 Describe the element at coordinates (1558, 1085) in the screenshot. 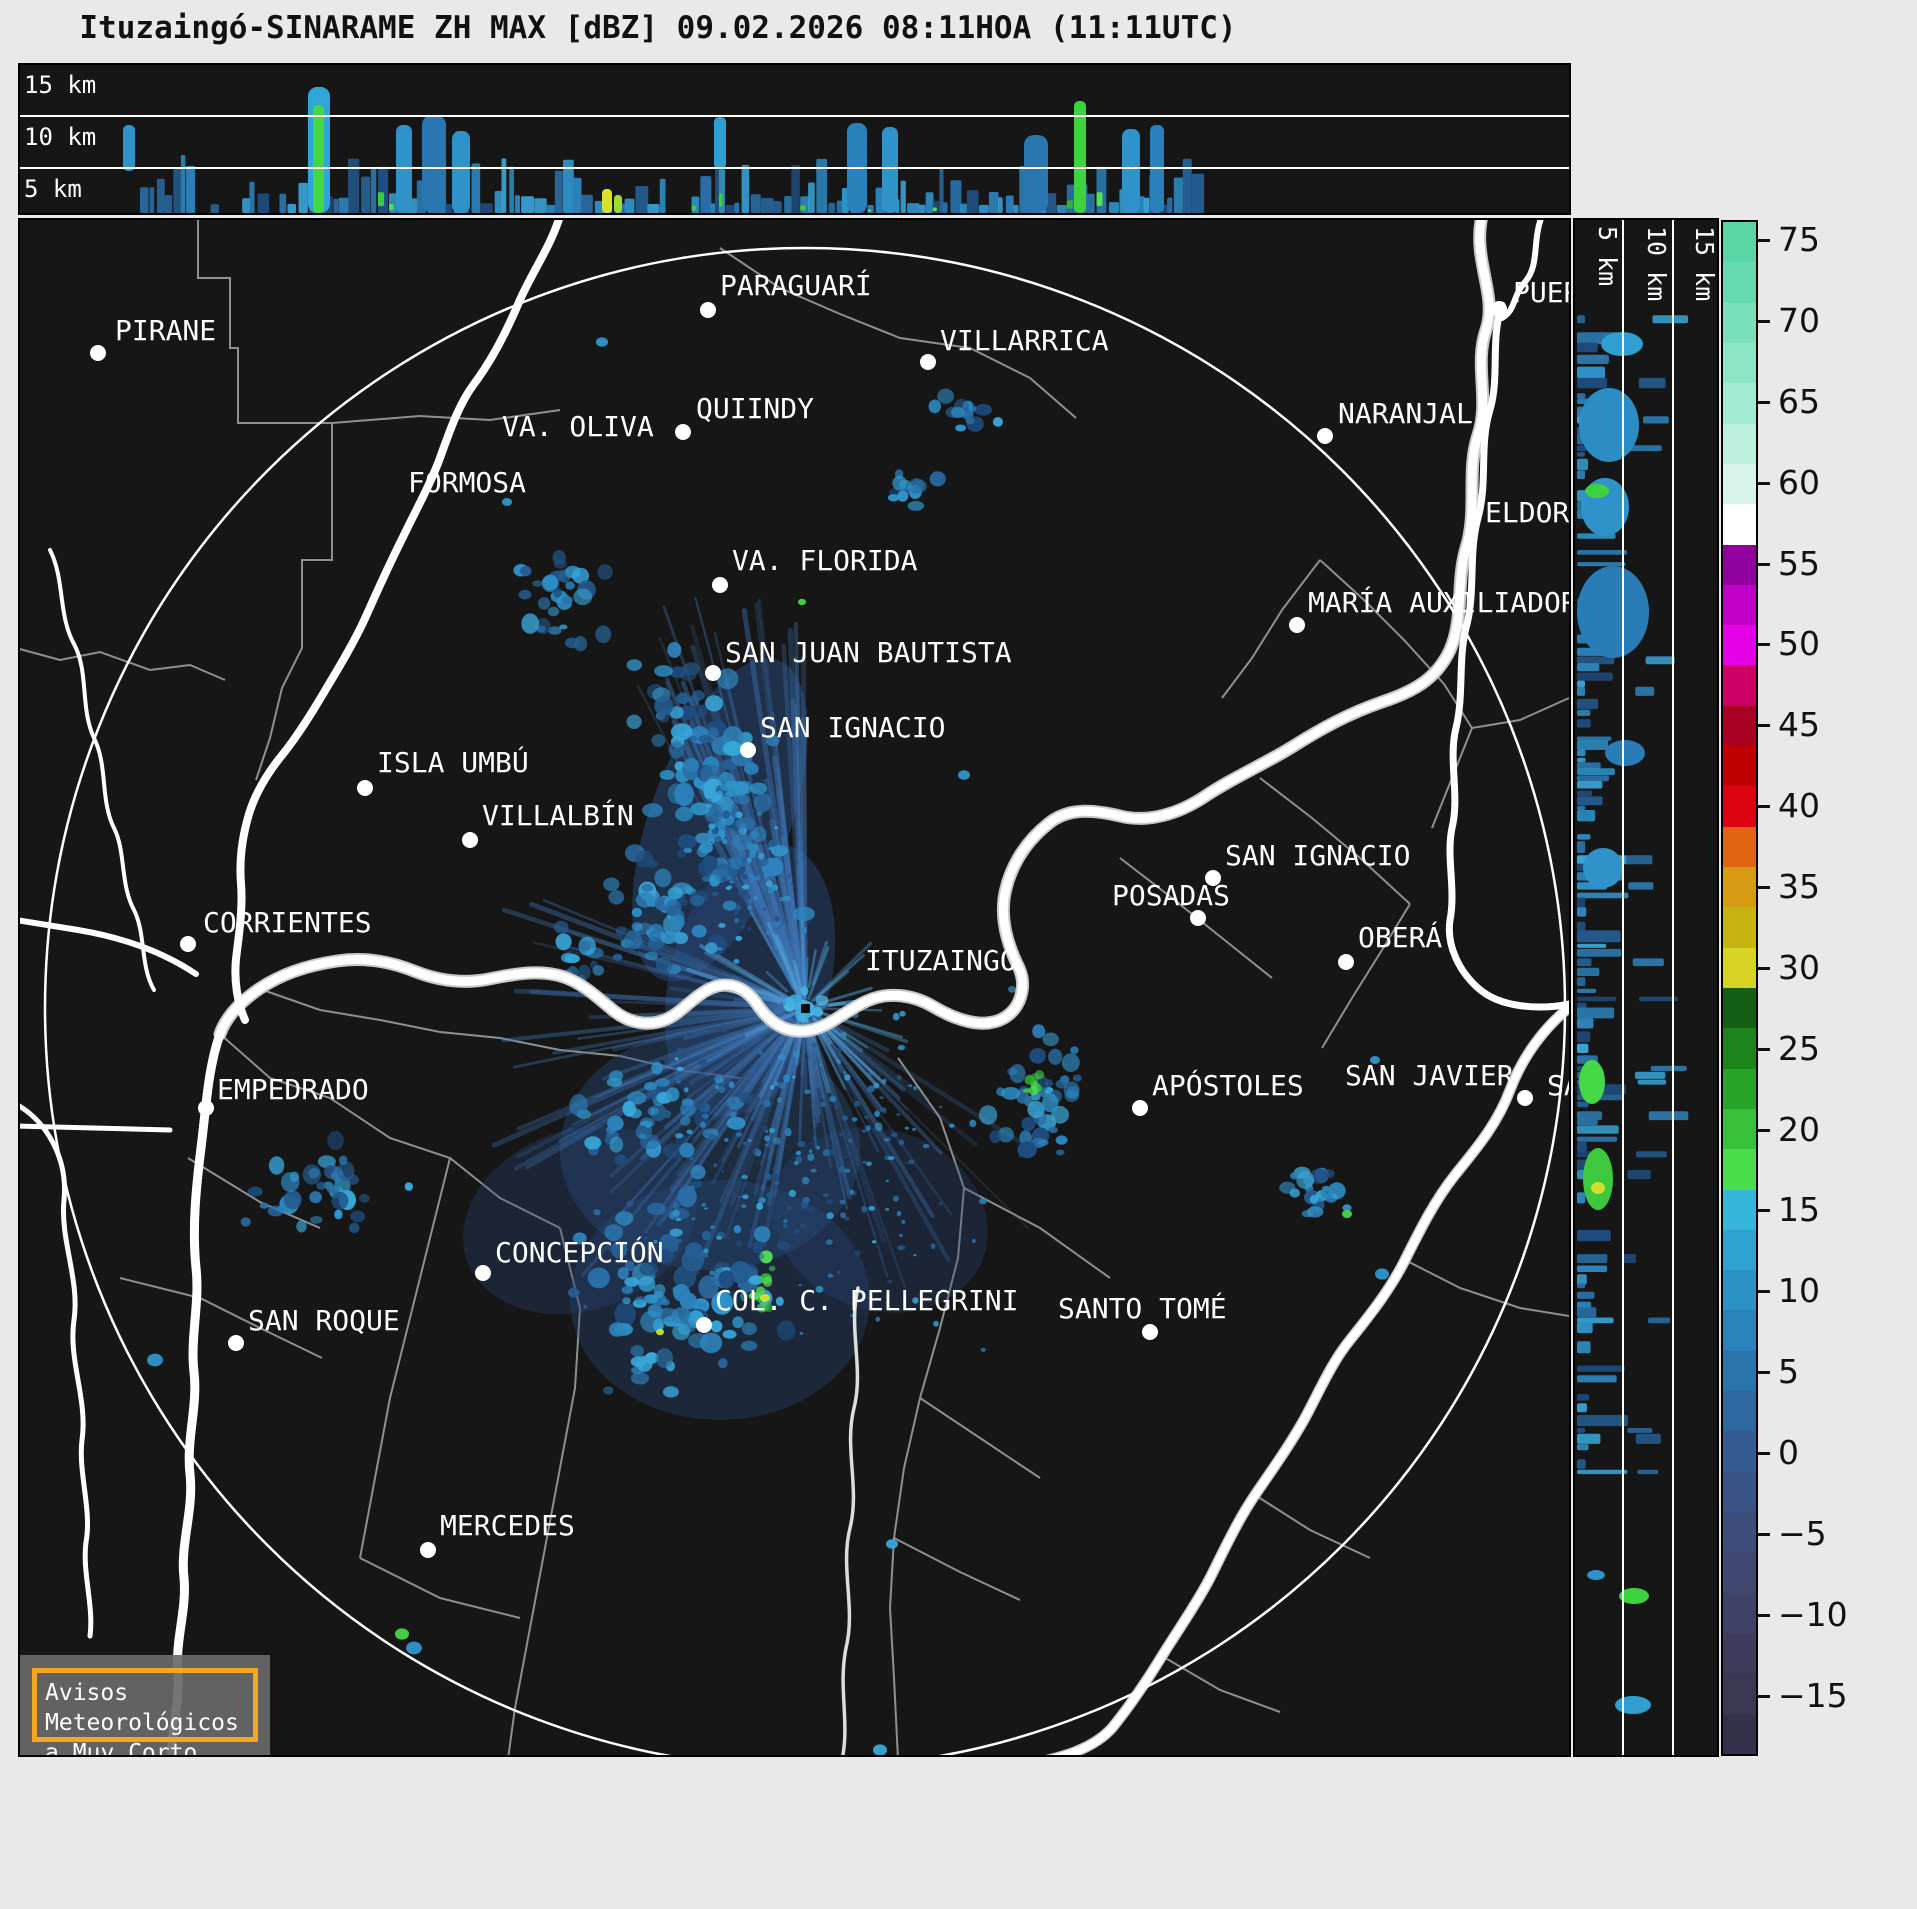

I see `city-label: SAN` at that location.